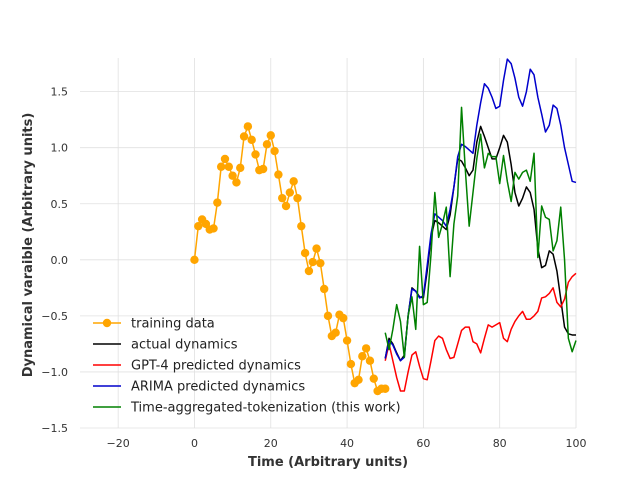 This screenshot has width=640, height=480. Describe the element at coordinates (54, 372) in the screenshot. I see `y-tick-label: −1.0` at that location.